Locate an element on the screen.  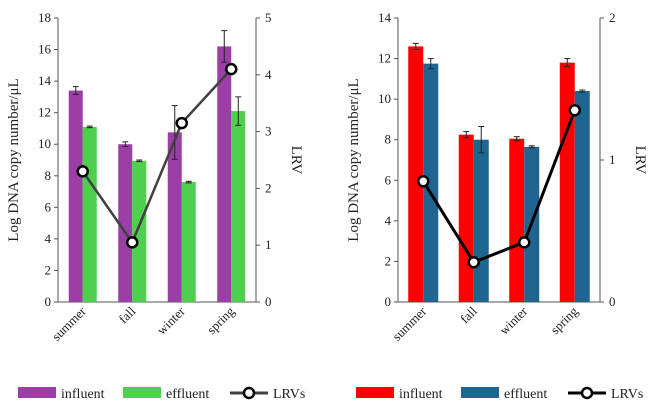
y2-tick-label: 3 is located at coordinates (268, 131).